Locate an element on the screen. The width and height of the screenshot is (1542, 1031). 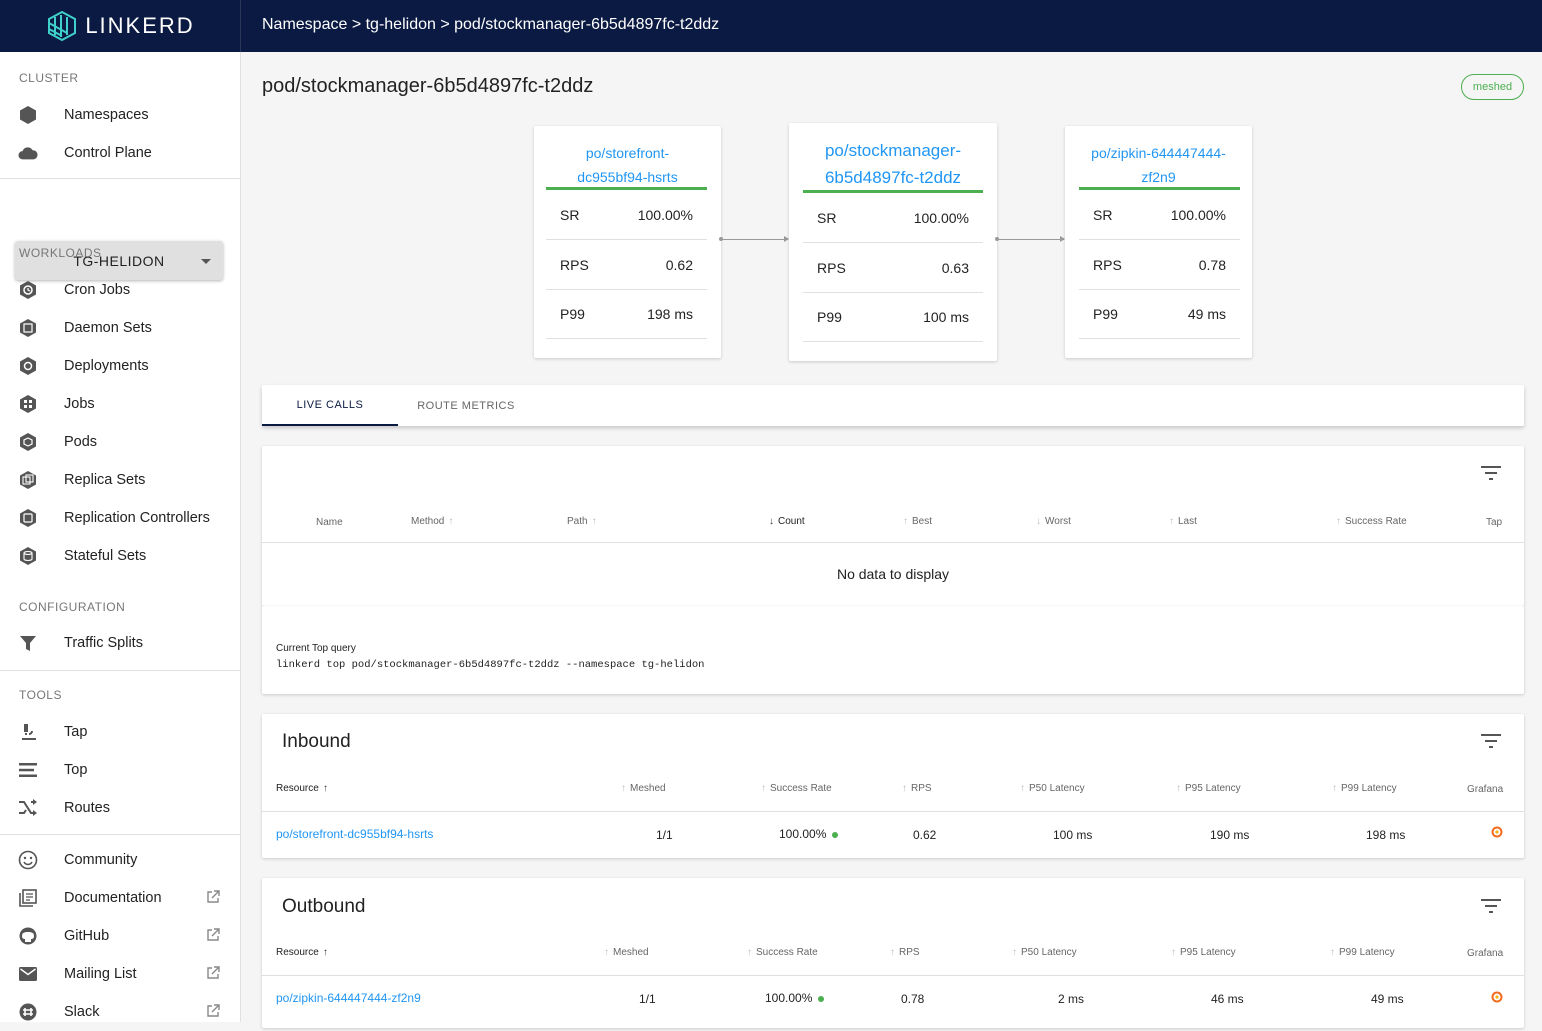
rps-value: 0.78 is located at coordinates (913, 999).